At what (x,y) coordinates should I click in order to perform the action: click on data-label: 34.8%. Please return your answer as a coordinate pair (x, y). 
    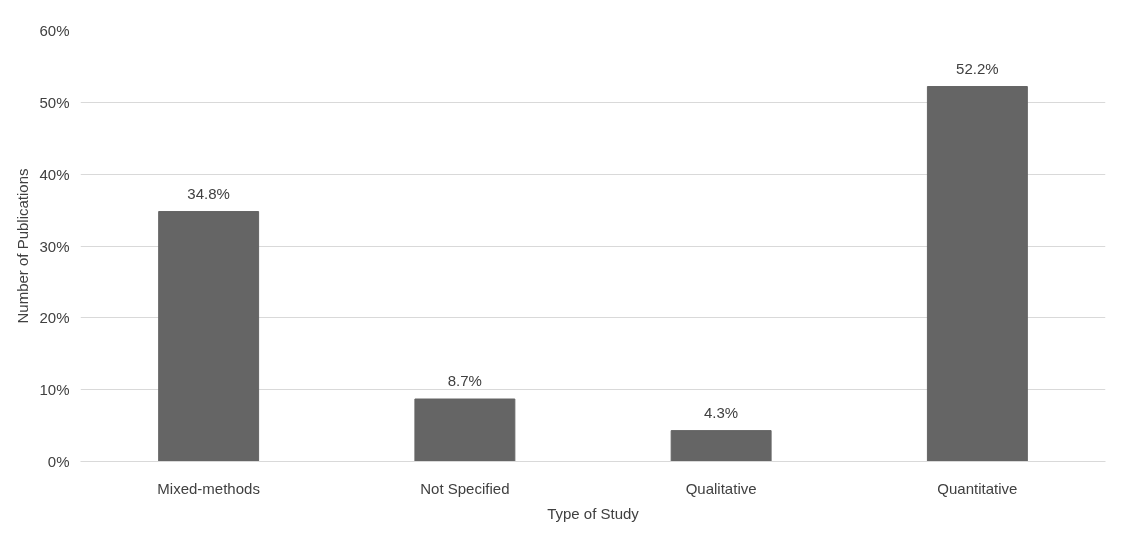
    Looking at the image, I should click on (208, 193).